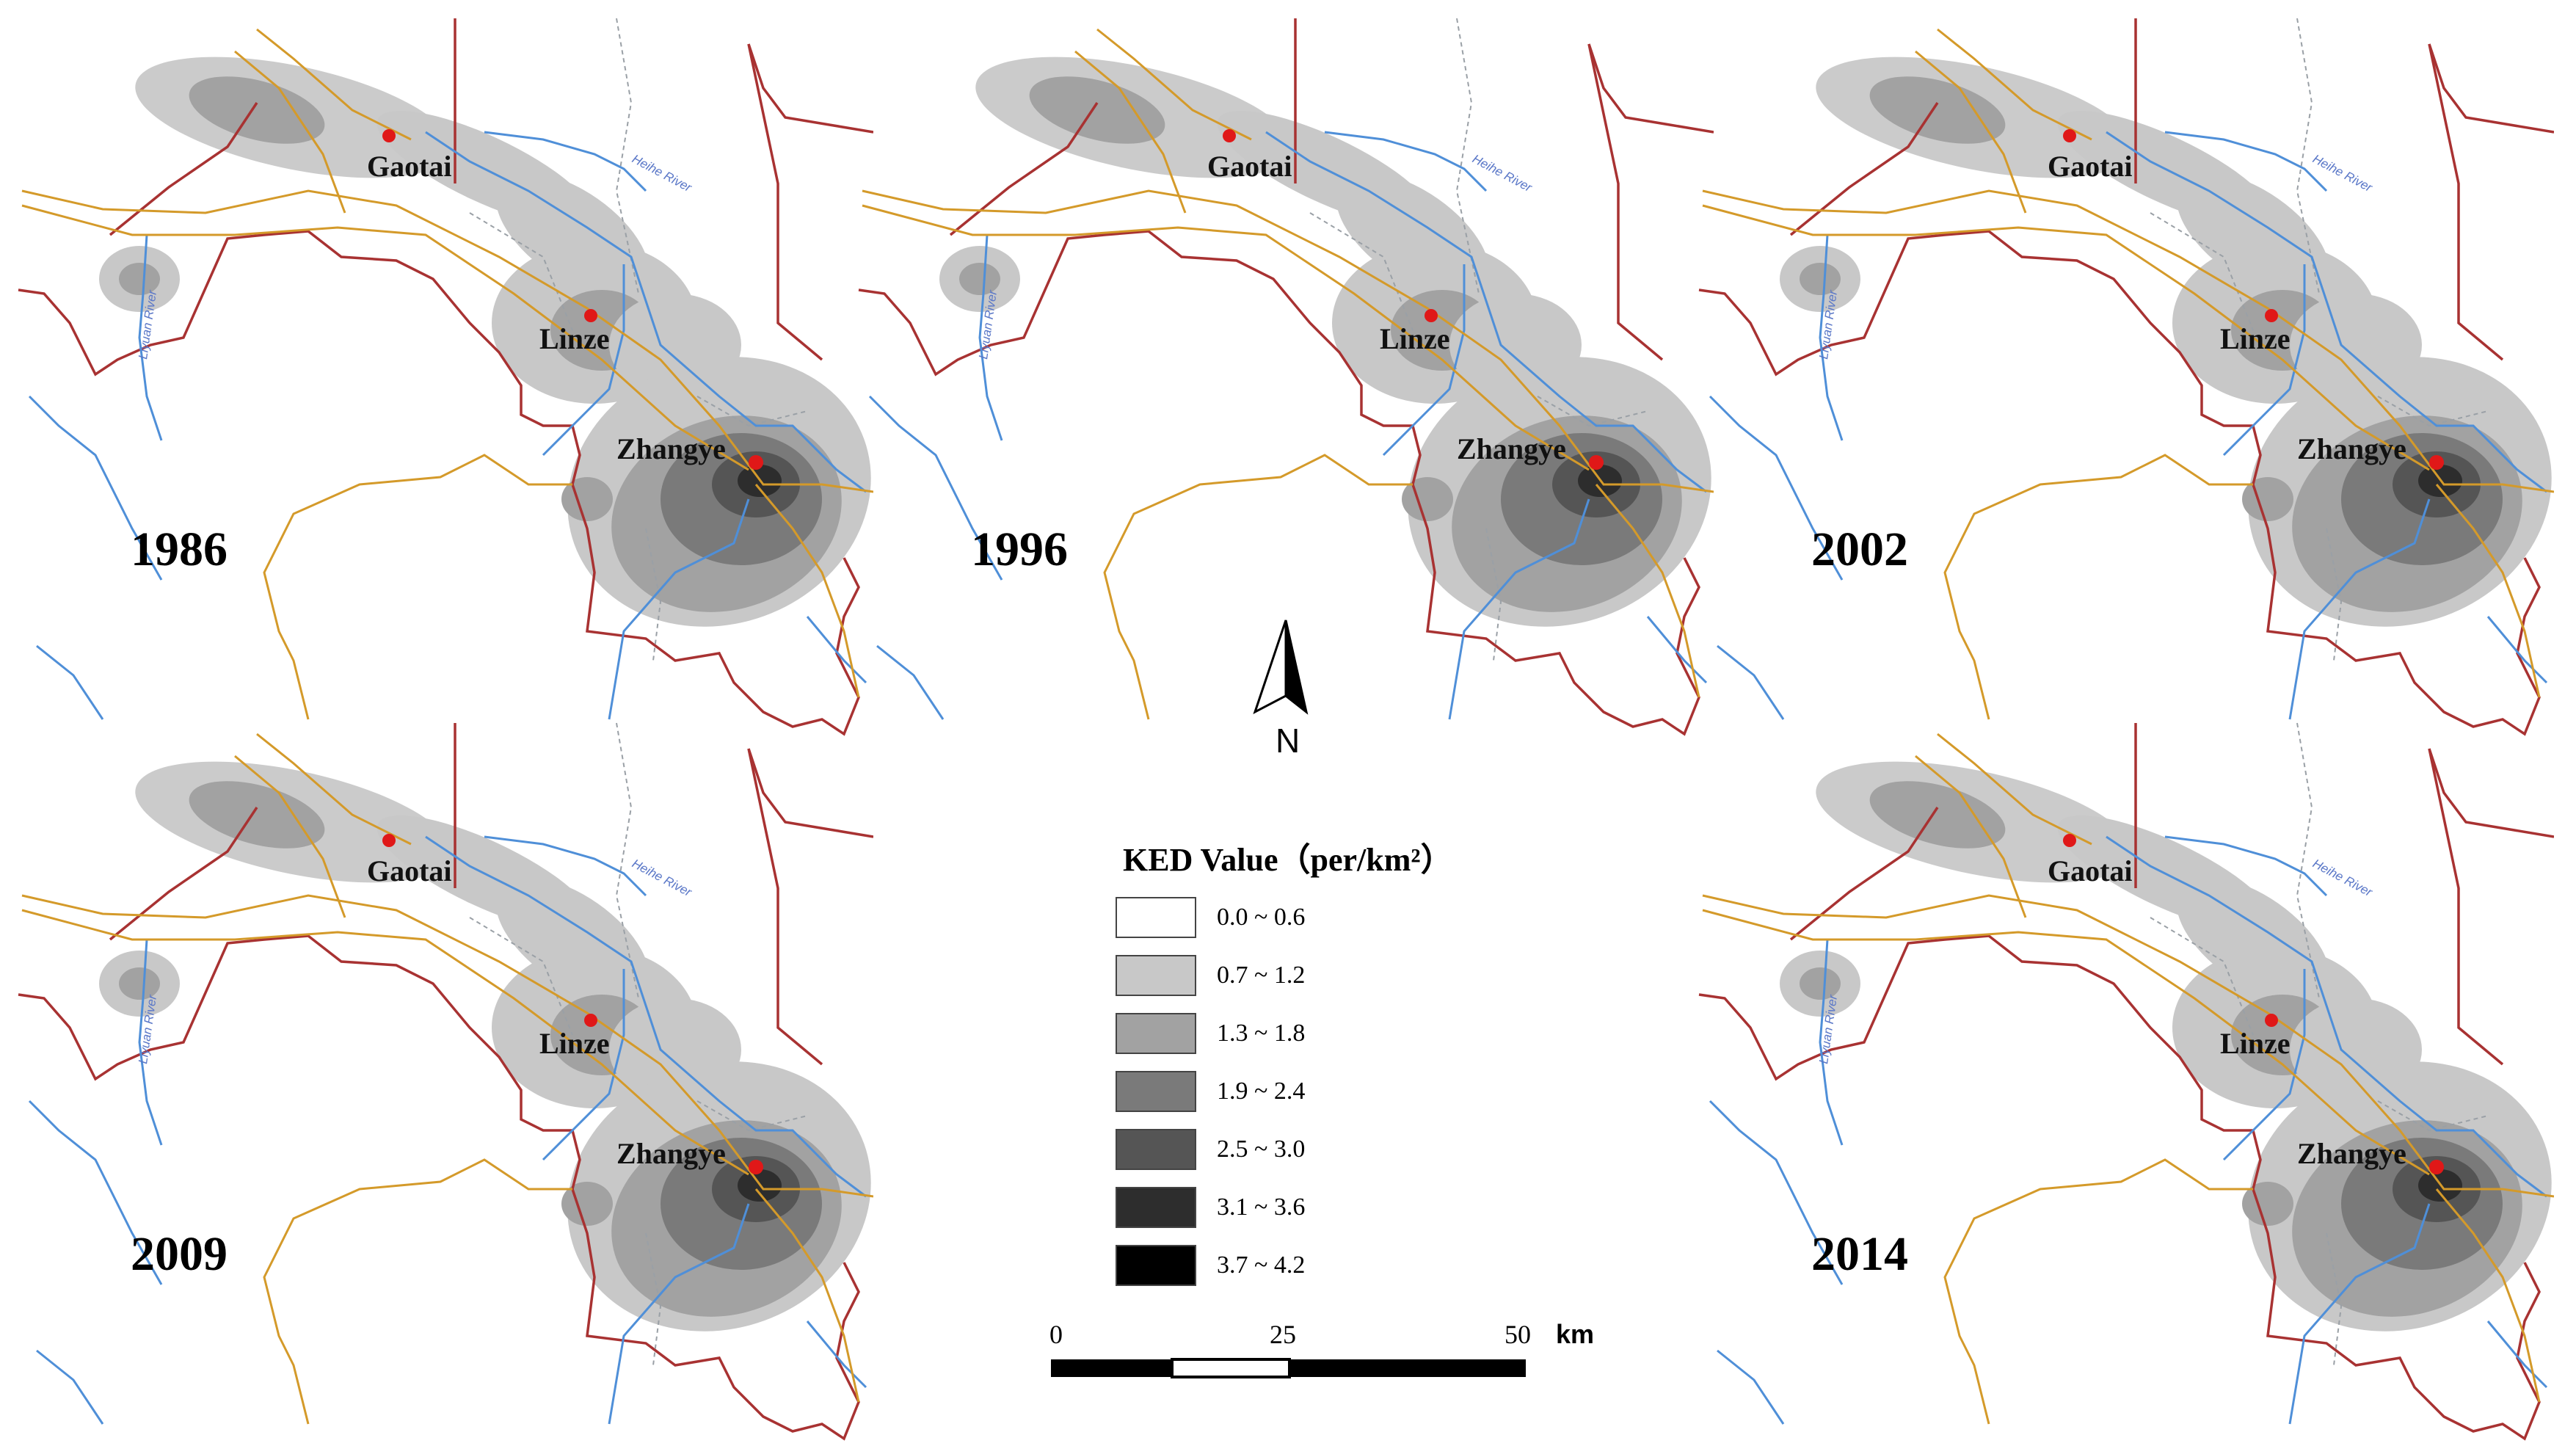  I want to click on legend-label: 3.7 ~ 4.2, so click(1261, 1265).